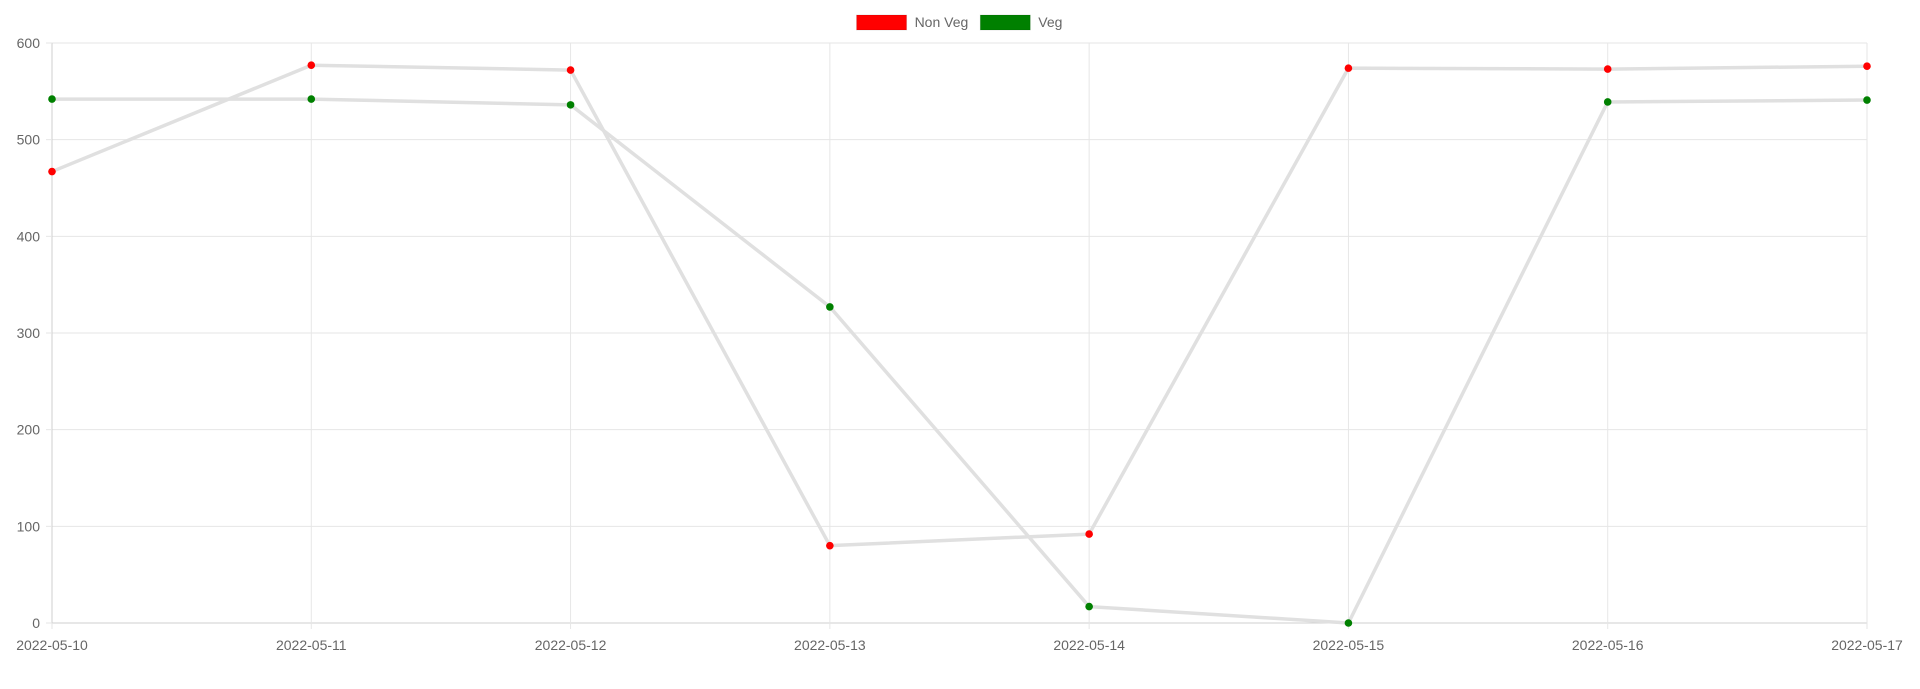 This screenshot has width=1920, height=689. What do you see at coordinates (882, 22) in the screenshot?
I see `legend-swatch-non-veg` at bounding box center [882, 22].